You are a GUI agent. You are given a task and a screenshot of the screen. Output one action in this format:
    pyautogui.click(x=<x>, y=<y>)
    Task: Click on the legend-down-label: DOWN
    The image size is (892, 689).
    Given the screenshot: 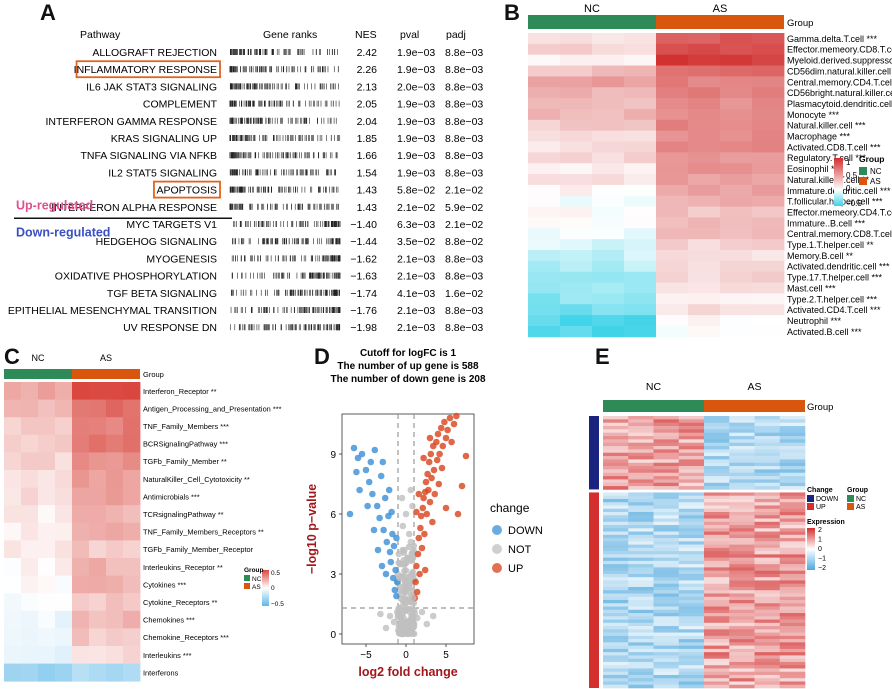 What is the action you would take?
    pyautogui.click(x=827, y=499)
    